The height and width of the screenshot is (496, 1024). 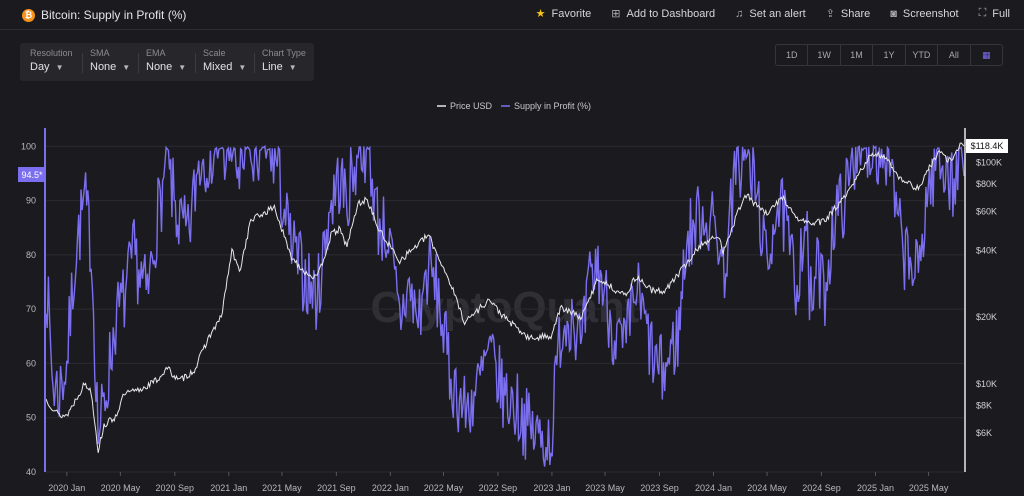 What do you see at coordinates (659, 488) in the screenshot?
I see `x-tick-label: 2023 Sep` at bounding box center [659, 488].